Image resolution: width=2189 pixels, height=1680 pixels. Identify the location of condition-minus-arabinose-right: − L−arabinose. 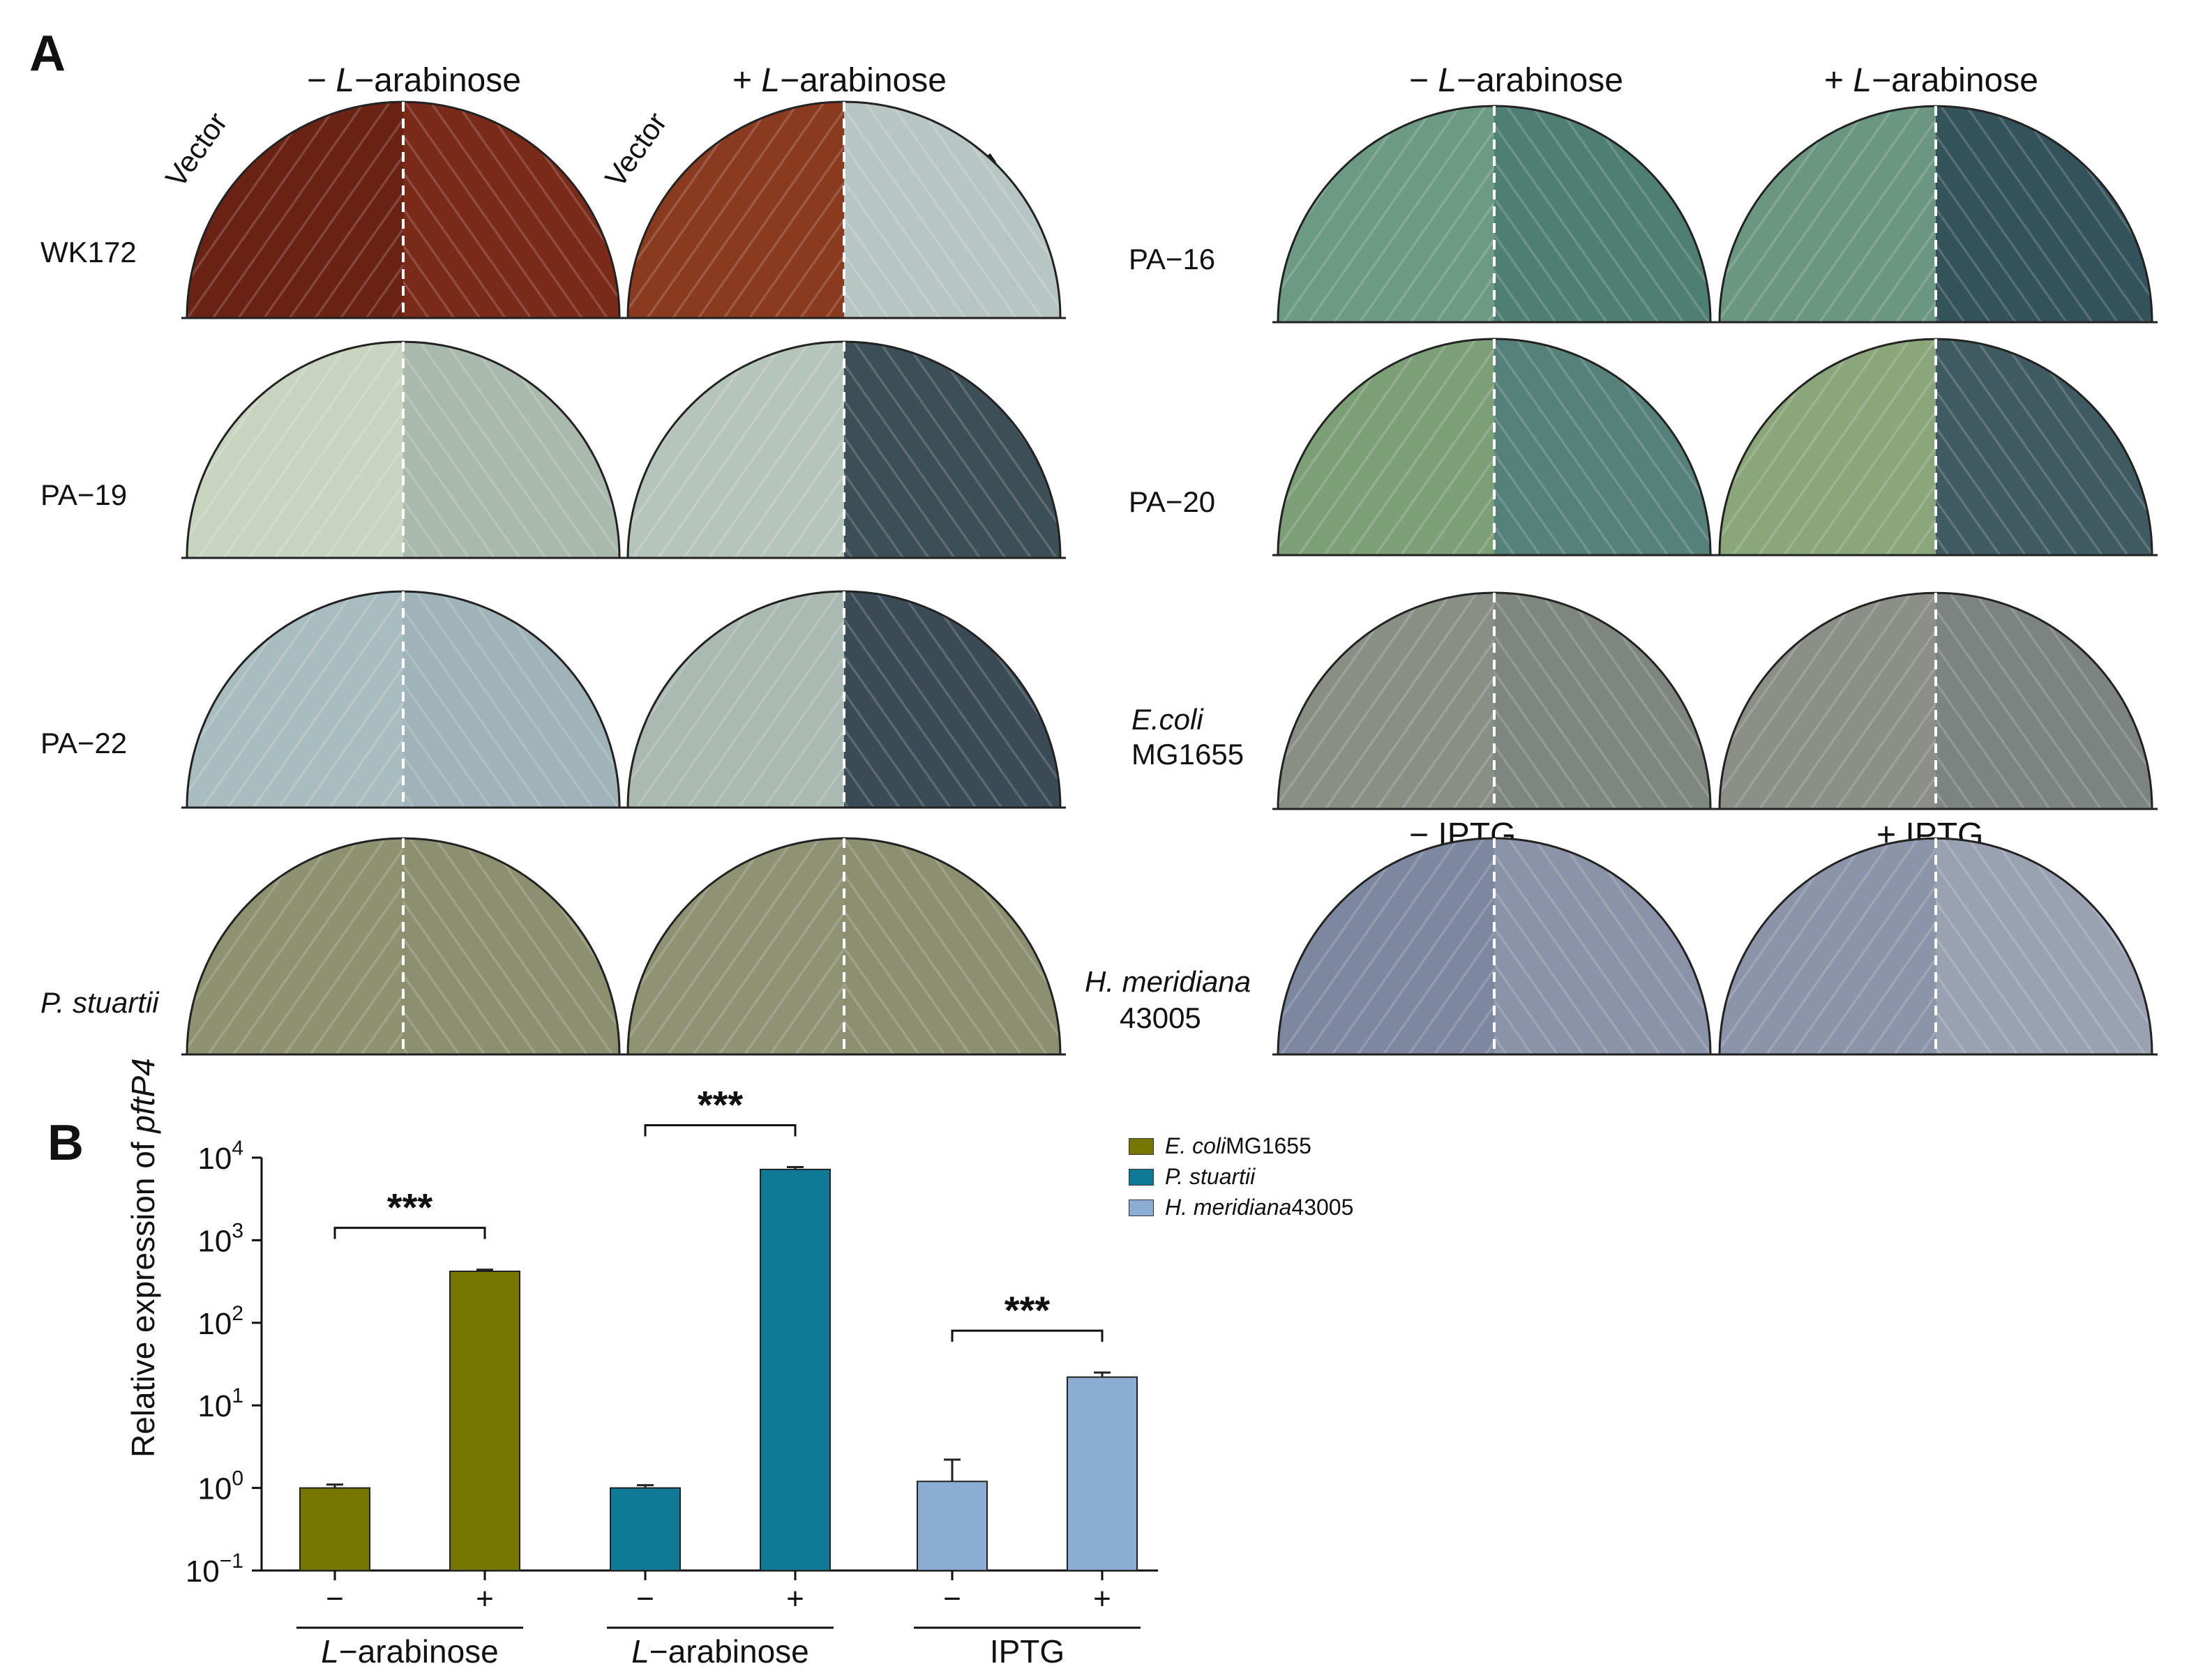
(1516, 80).